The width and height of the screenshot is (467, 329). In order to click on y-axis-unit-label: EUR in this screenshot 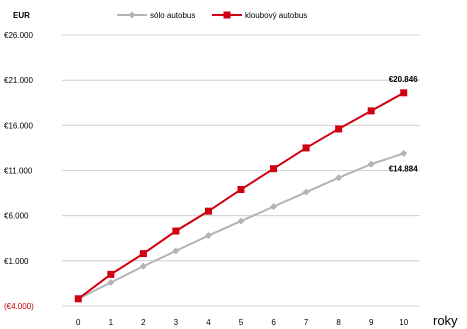, I will do `click(21, 15)`.